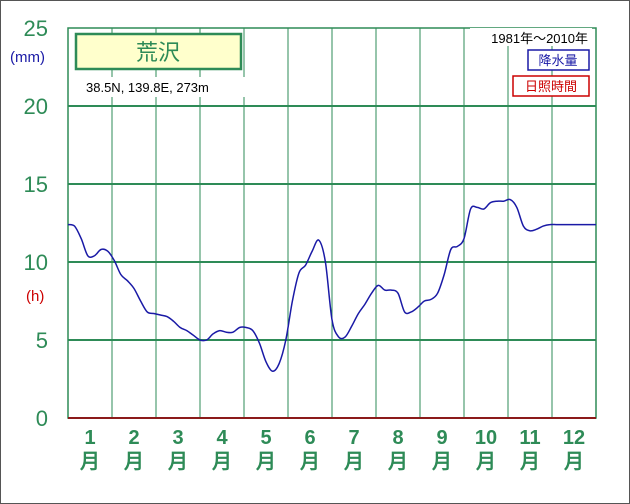 The height and width of the screenshot is (504, 630). What do you see at coordinates (309, 438) in the screenshot?
I see `x-tick-month-number: 6` at bounding box center [309, 438].